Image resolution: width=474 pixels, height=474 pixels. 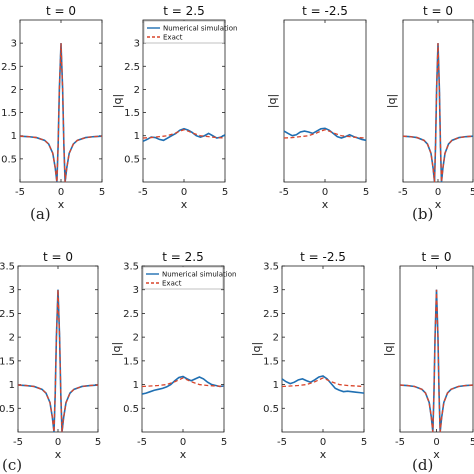 I want to click on chart-panel-1: t = 0 -5 0 5 x 0.5 1 1.5 2 2.5 3, so click(x=53, y=107).